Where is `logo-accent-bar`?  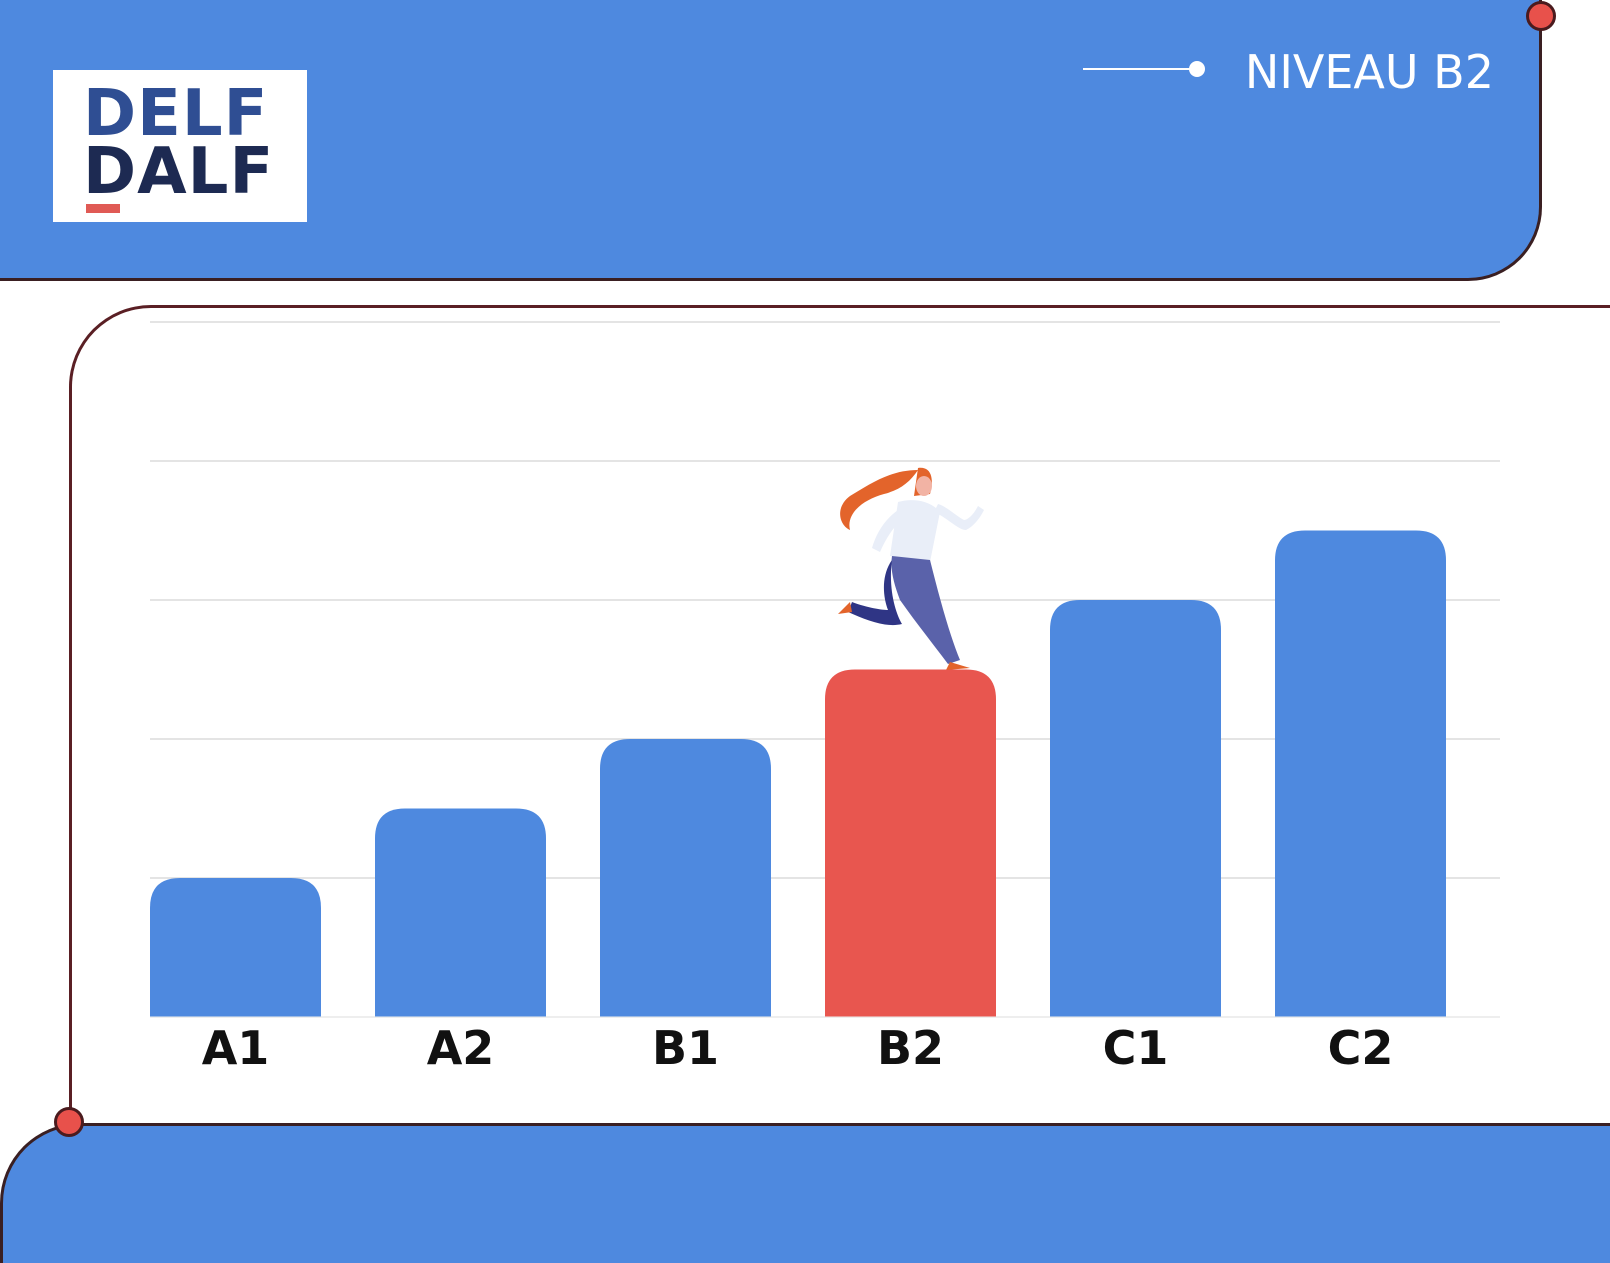 logo-accent-bar is located at coordinates (103, 208).